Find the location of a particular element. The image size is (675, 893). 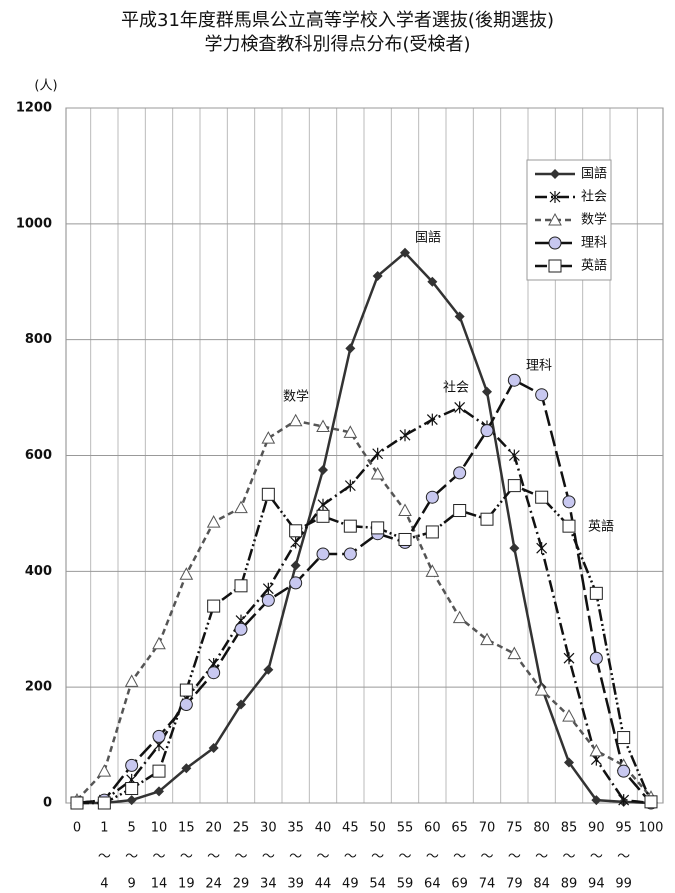

x-tick-label-end: 9 is located at coordinates (132, 884).